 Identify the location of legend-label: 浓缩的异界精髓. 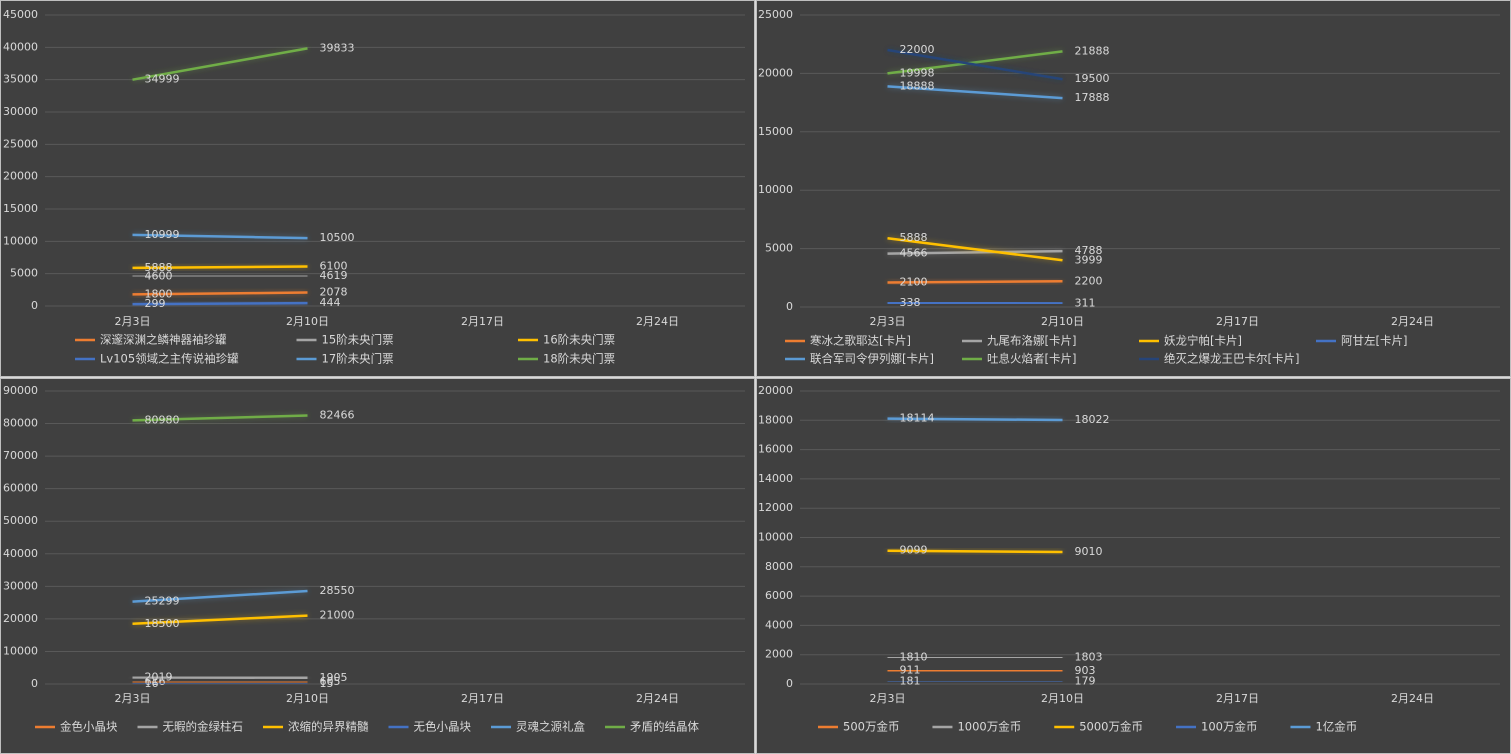
(328, 727).